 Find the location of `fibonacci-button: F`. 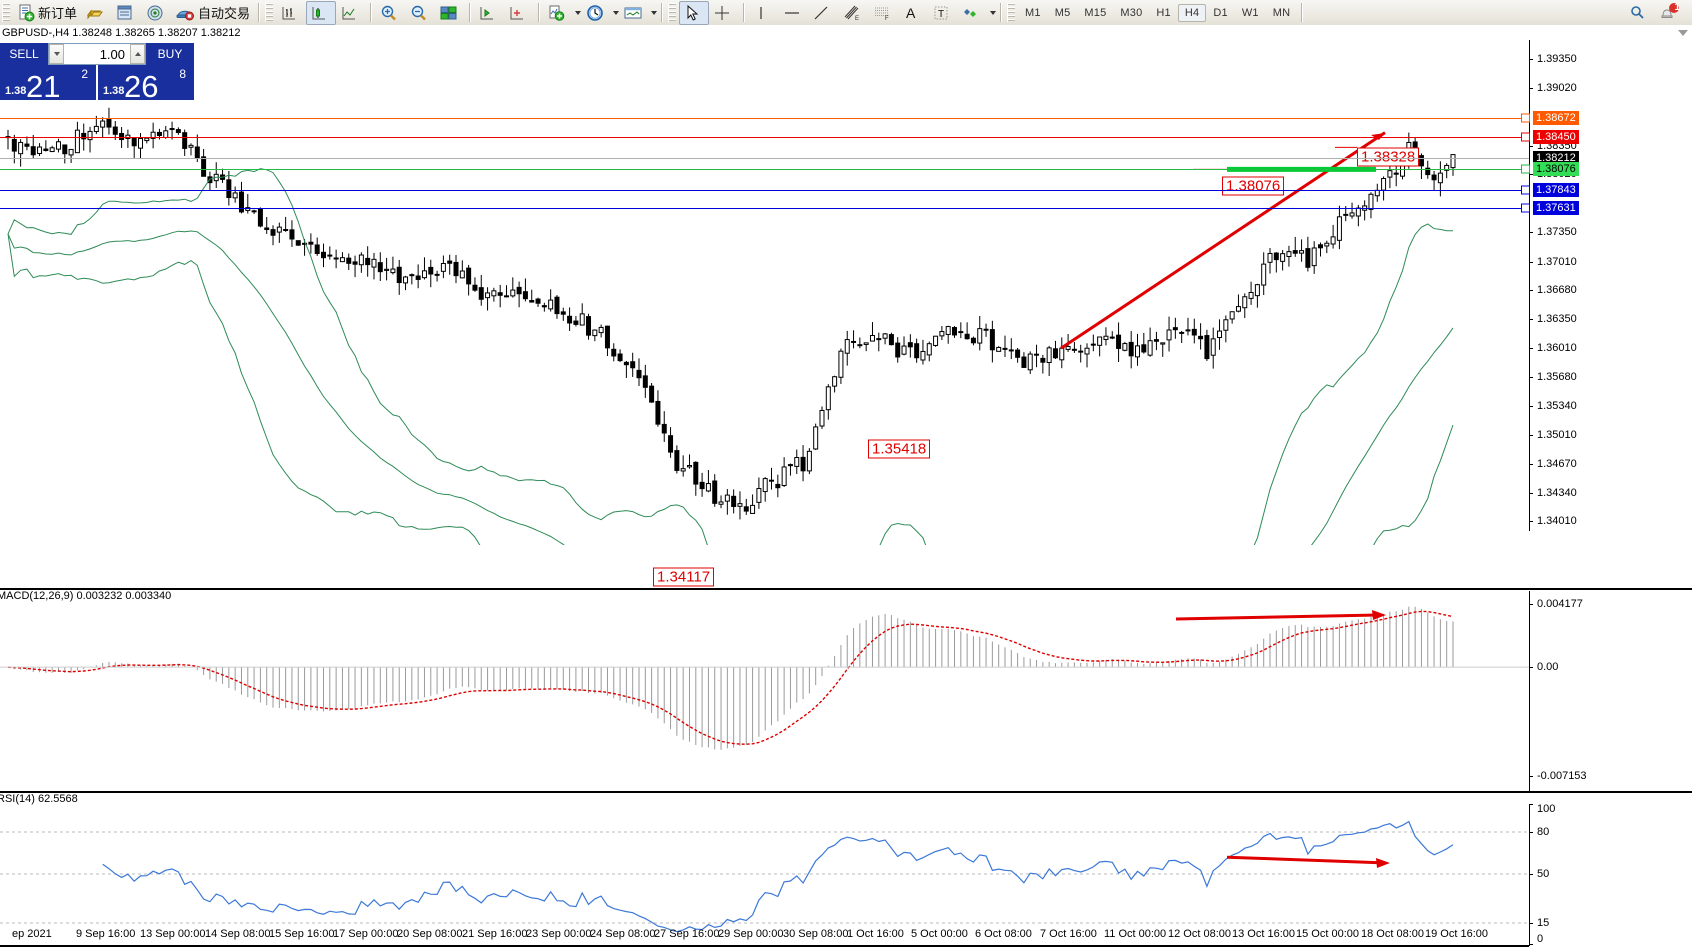

fibonacci-button: F is located at coordinates (883, 13).